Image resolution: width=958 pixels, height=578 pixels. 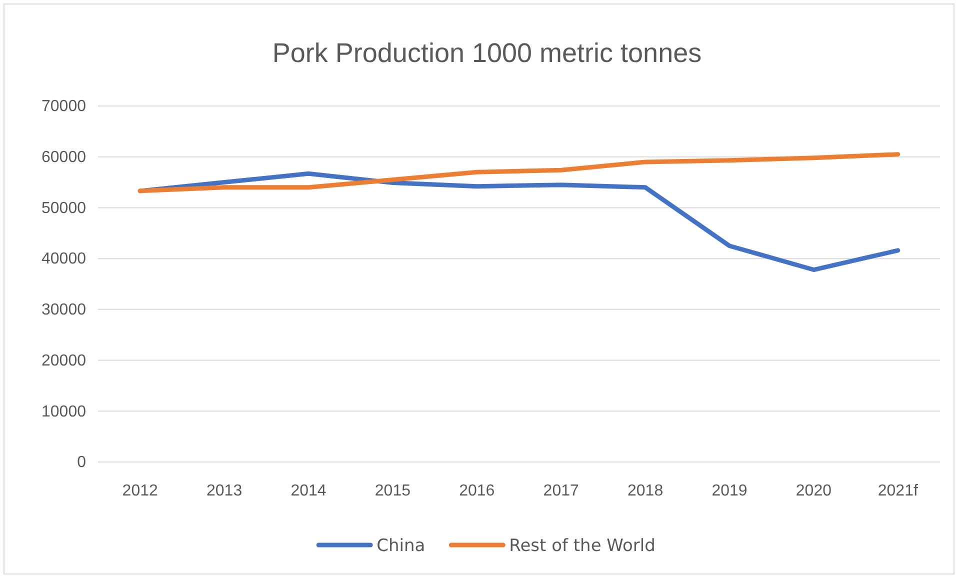 What do you see at coordinates (140, 491) in the screenshot?
I see `x-tick-label: 2012` at bounding box center [140, 491].